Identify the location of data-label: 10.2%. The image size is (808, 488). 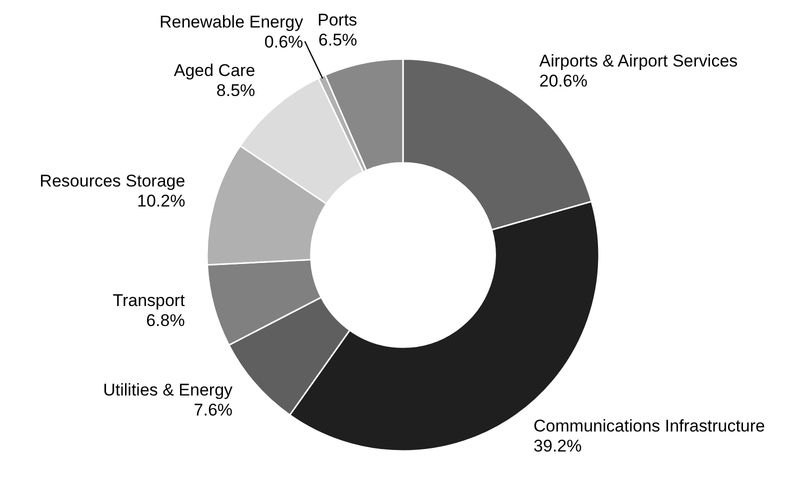
(161, 201).